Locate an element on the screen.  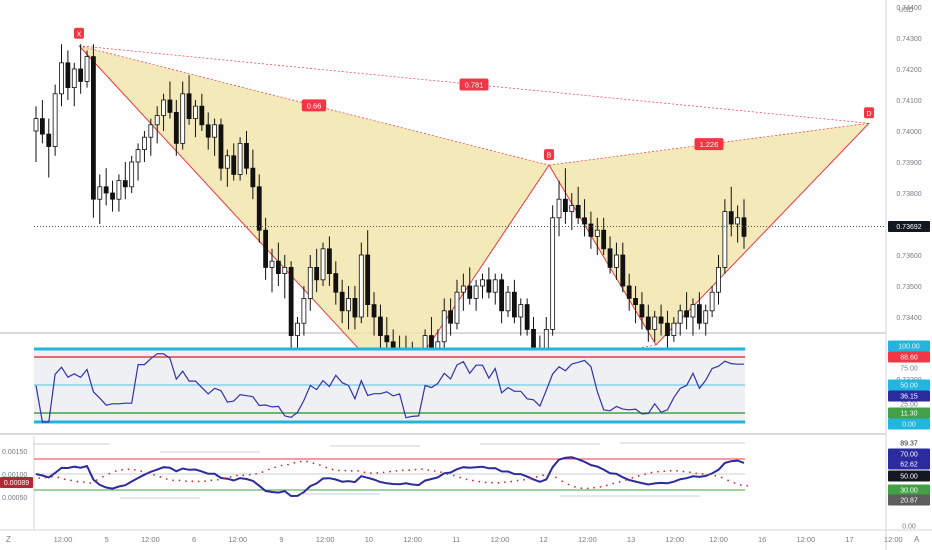
left-value-label: 0.00089 is located at coordinates (16, 483).